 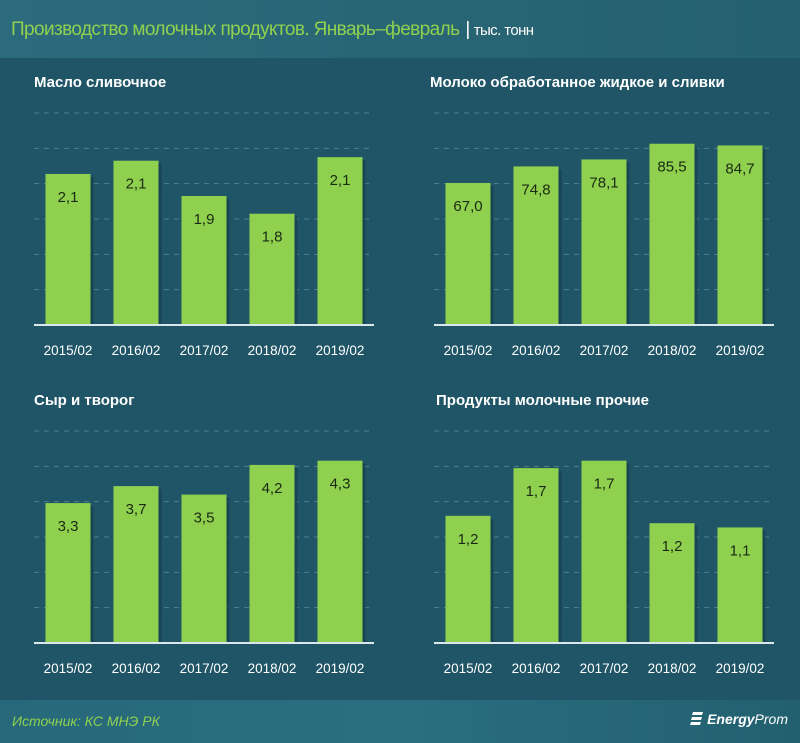 I want to click on data-label: 67,0, so click(x=467, y=206).